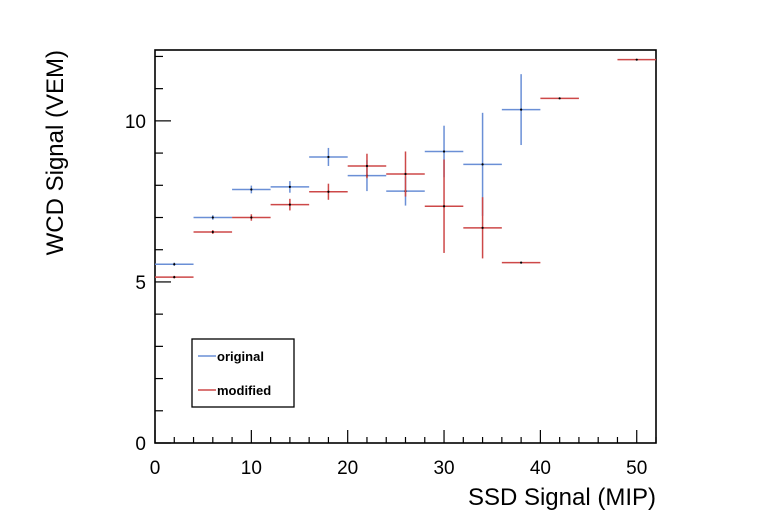 This screenshot has width=773, height=522. I want to click on y-tick-label: 0, so click(140, 444).